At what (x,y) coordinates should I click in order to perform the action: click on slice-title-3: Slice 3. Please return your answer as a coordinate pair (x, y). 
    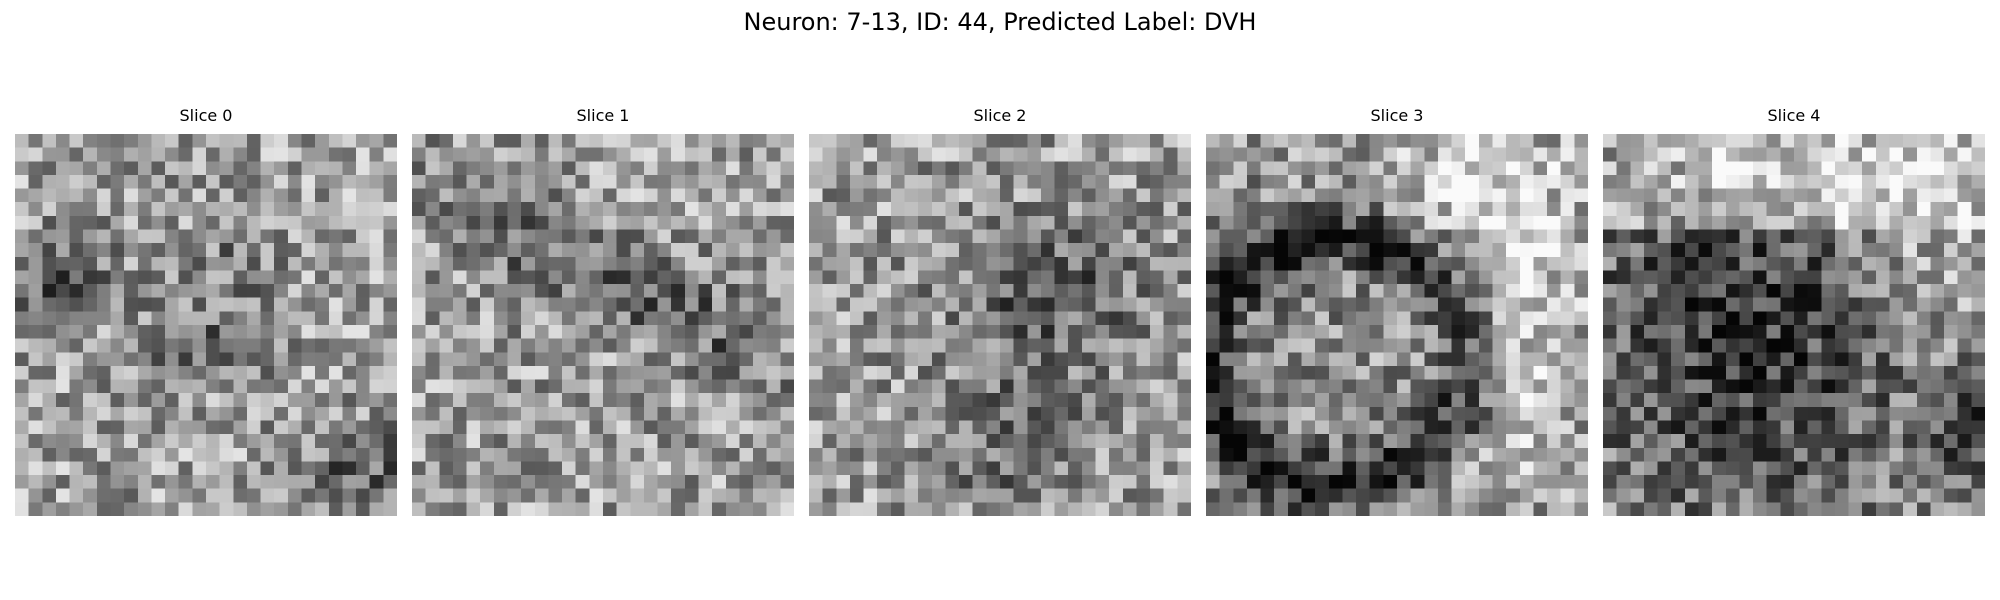
    Looking at the image, I should click on (1397, 115).